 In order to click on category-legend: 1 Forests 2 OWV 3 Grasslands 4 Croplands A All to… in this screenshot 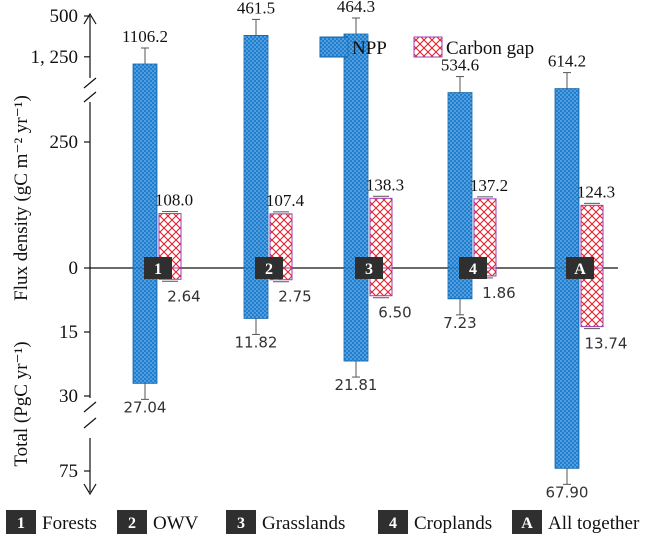, I will do `click(323, 522)`.